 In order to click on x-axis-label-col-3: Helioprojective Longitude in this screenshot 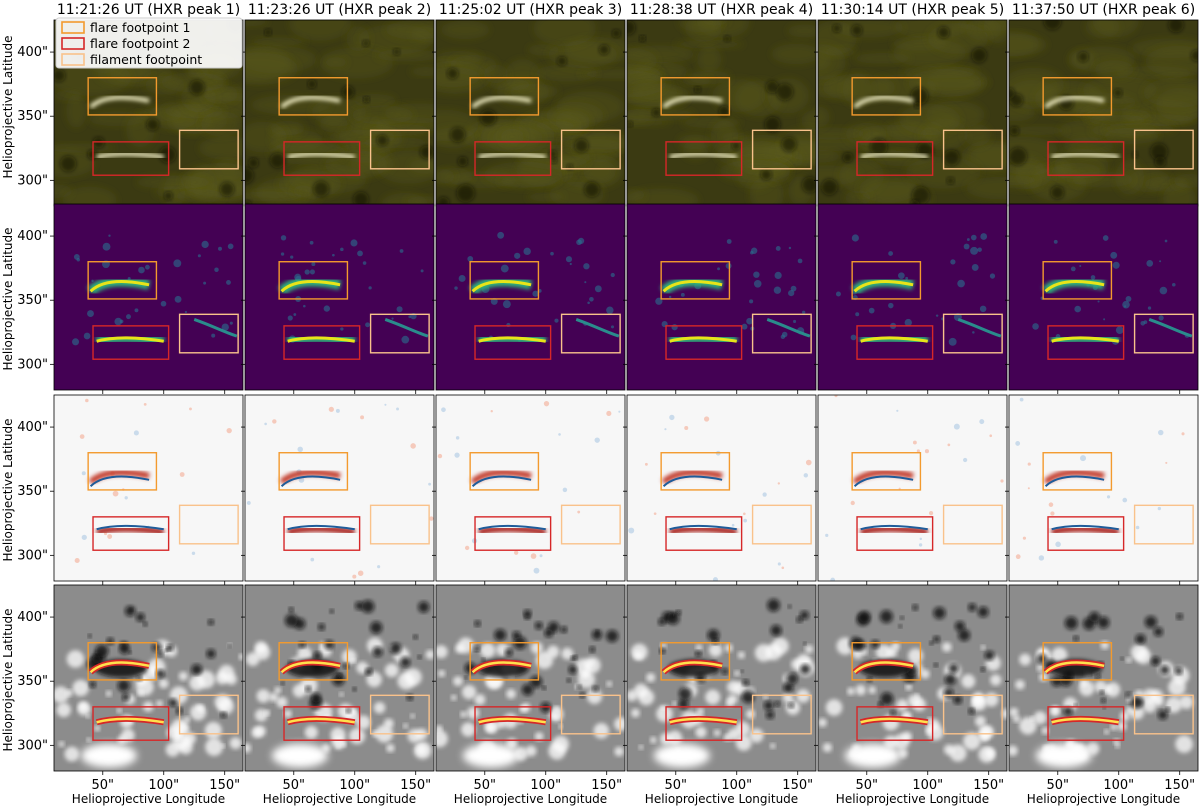, I will do `click(530, 799)`.